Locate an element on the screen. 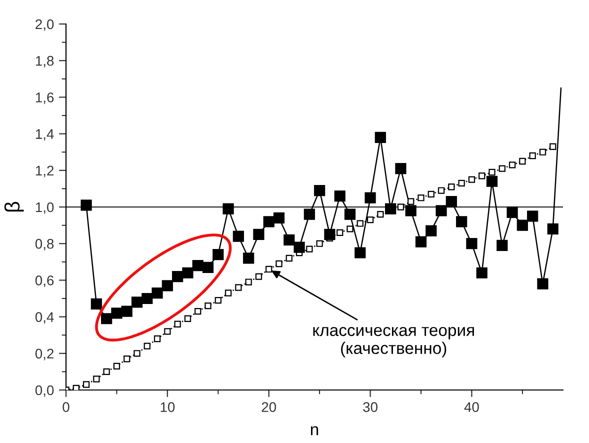 The width and height of the screenshot is (589, 443). y-tick-label: 0,6 is located at coordinates (44, 282).